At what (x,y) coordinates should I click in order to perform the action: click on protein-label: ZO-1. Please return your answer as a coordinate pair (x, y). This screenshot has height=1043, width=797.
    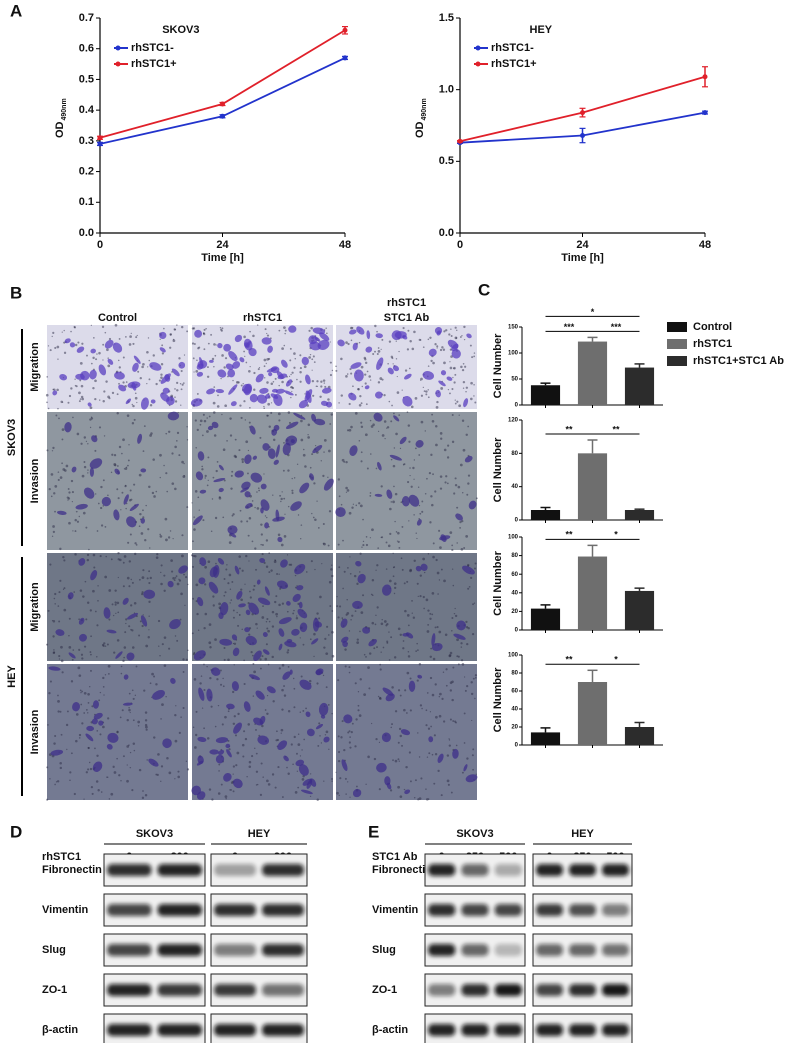
    Looking at the image, I should click on (384, 990).